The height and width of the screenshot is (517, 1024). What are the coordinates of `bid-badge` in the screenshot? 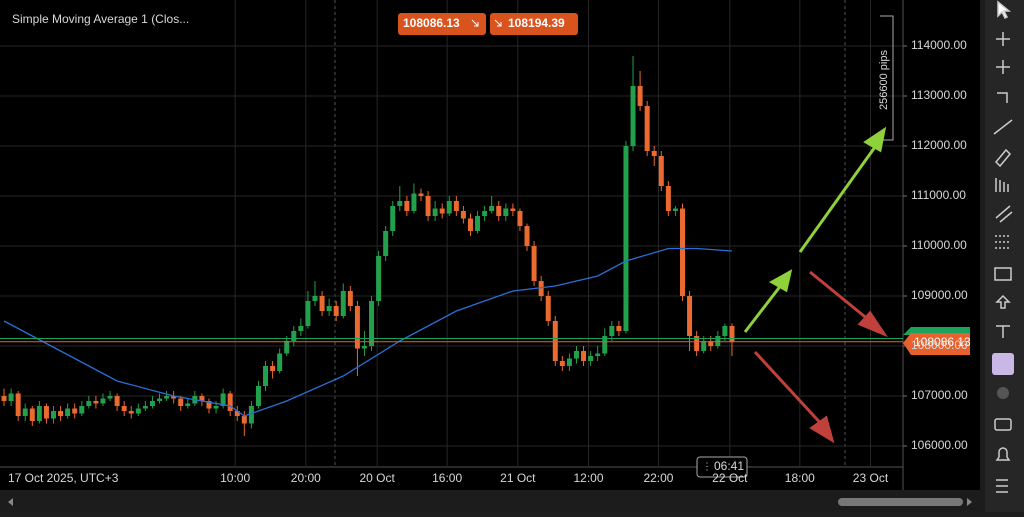 It's located at (442, 24).